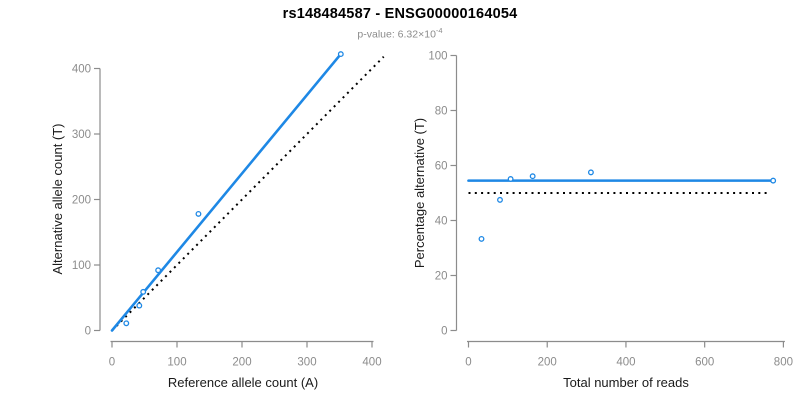 This screenshot has height=400, width=800. What do you see at coordinates (57, 198) in the screenshot?
I see `y-axis-label: Alternative allele count (T)` at bounding box center [57, 198].